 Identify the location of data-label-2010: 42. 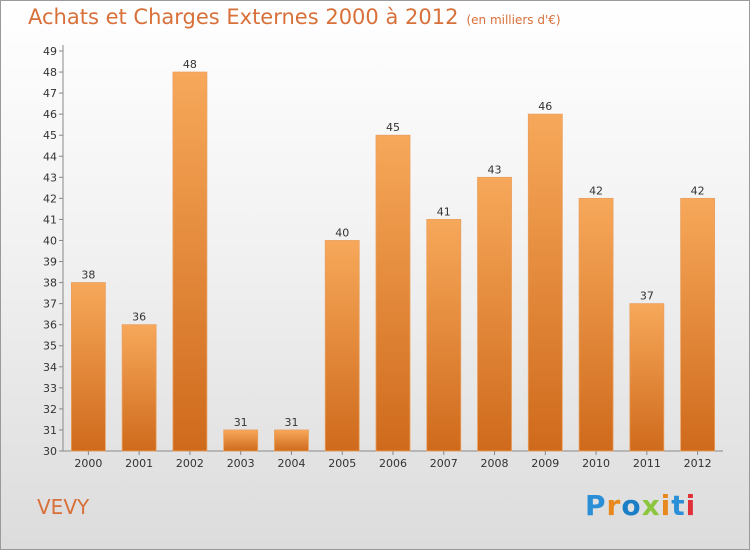
(596, 190).